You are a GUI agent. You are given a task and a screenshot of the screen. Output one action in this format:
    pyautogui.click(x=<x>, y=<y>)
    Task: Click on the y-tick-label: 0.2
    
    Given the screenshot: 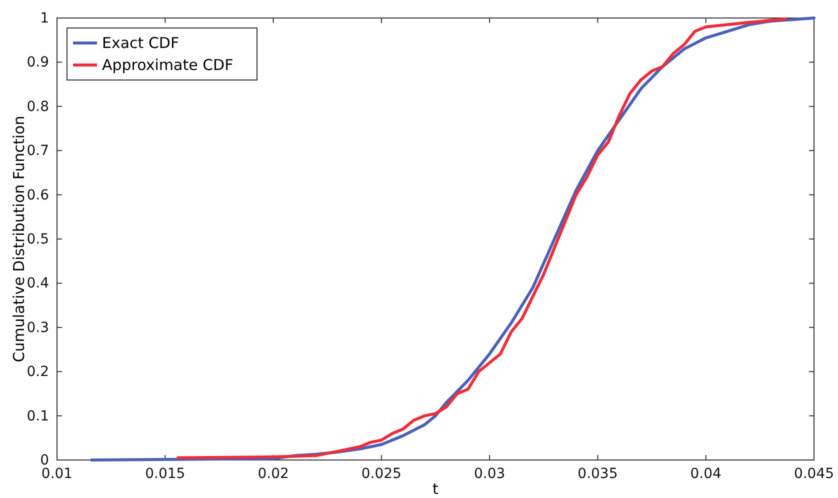 What is the action you would take?
    pyautogui.click(x=37, y=372)
    